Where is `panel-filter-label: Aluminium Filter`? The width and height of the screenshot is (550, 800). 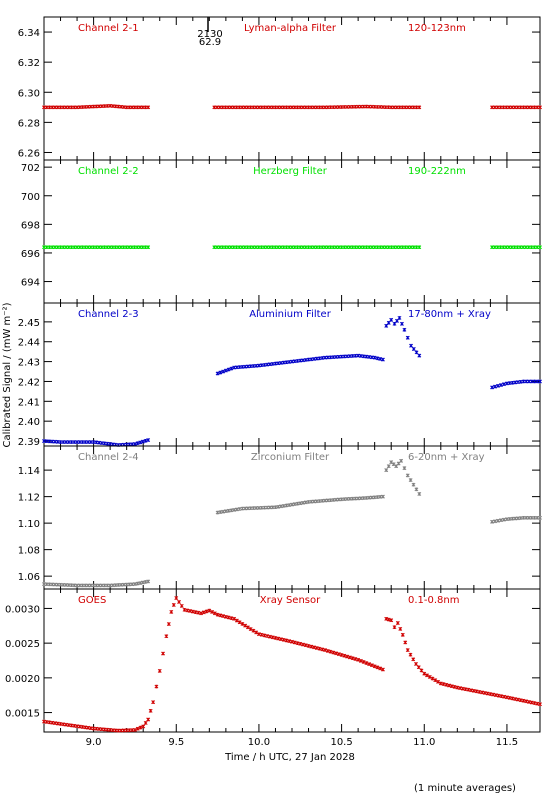 panel-filter-label: Aluminium Filter is located at coordinates (290, 314).